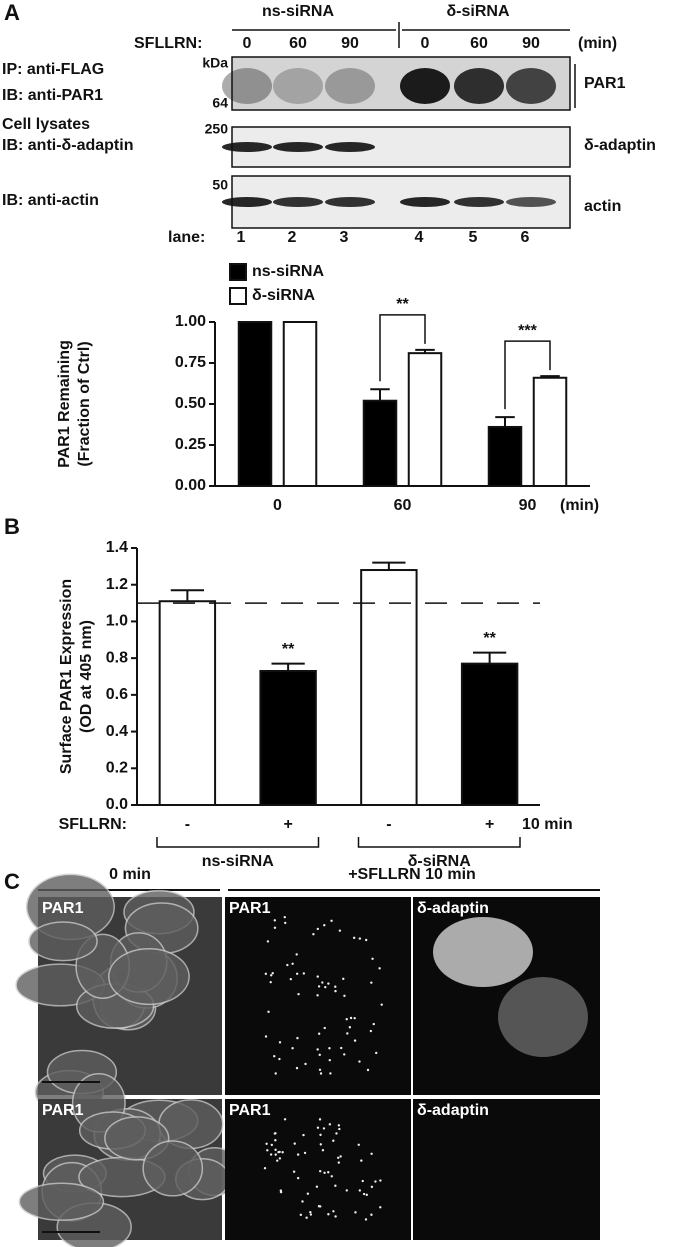 The image size is (683, 1247). What do you see at coordinates (620, 145) in the screenshot?
I see `blot-protein: δ-adaptin` at bounding box center [620, 145].